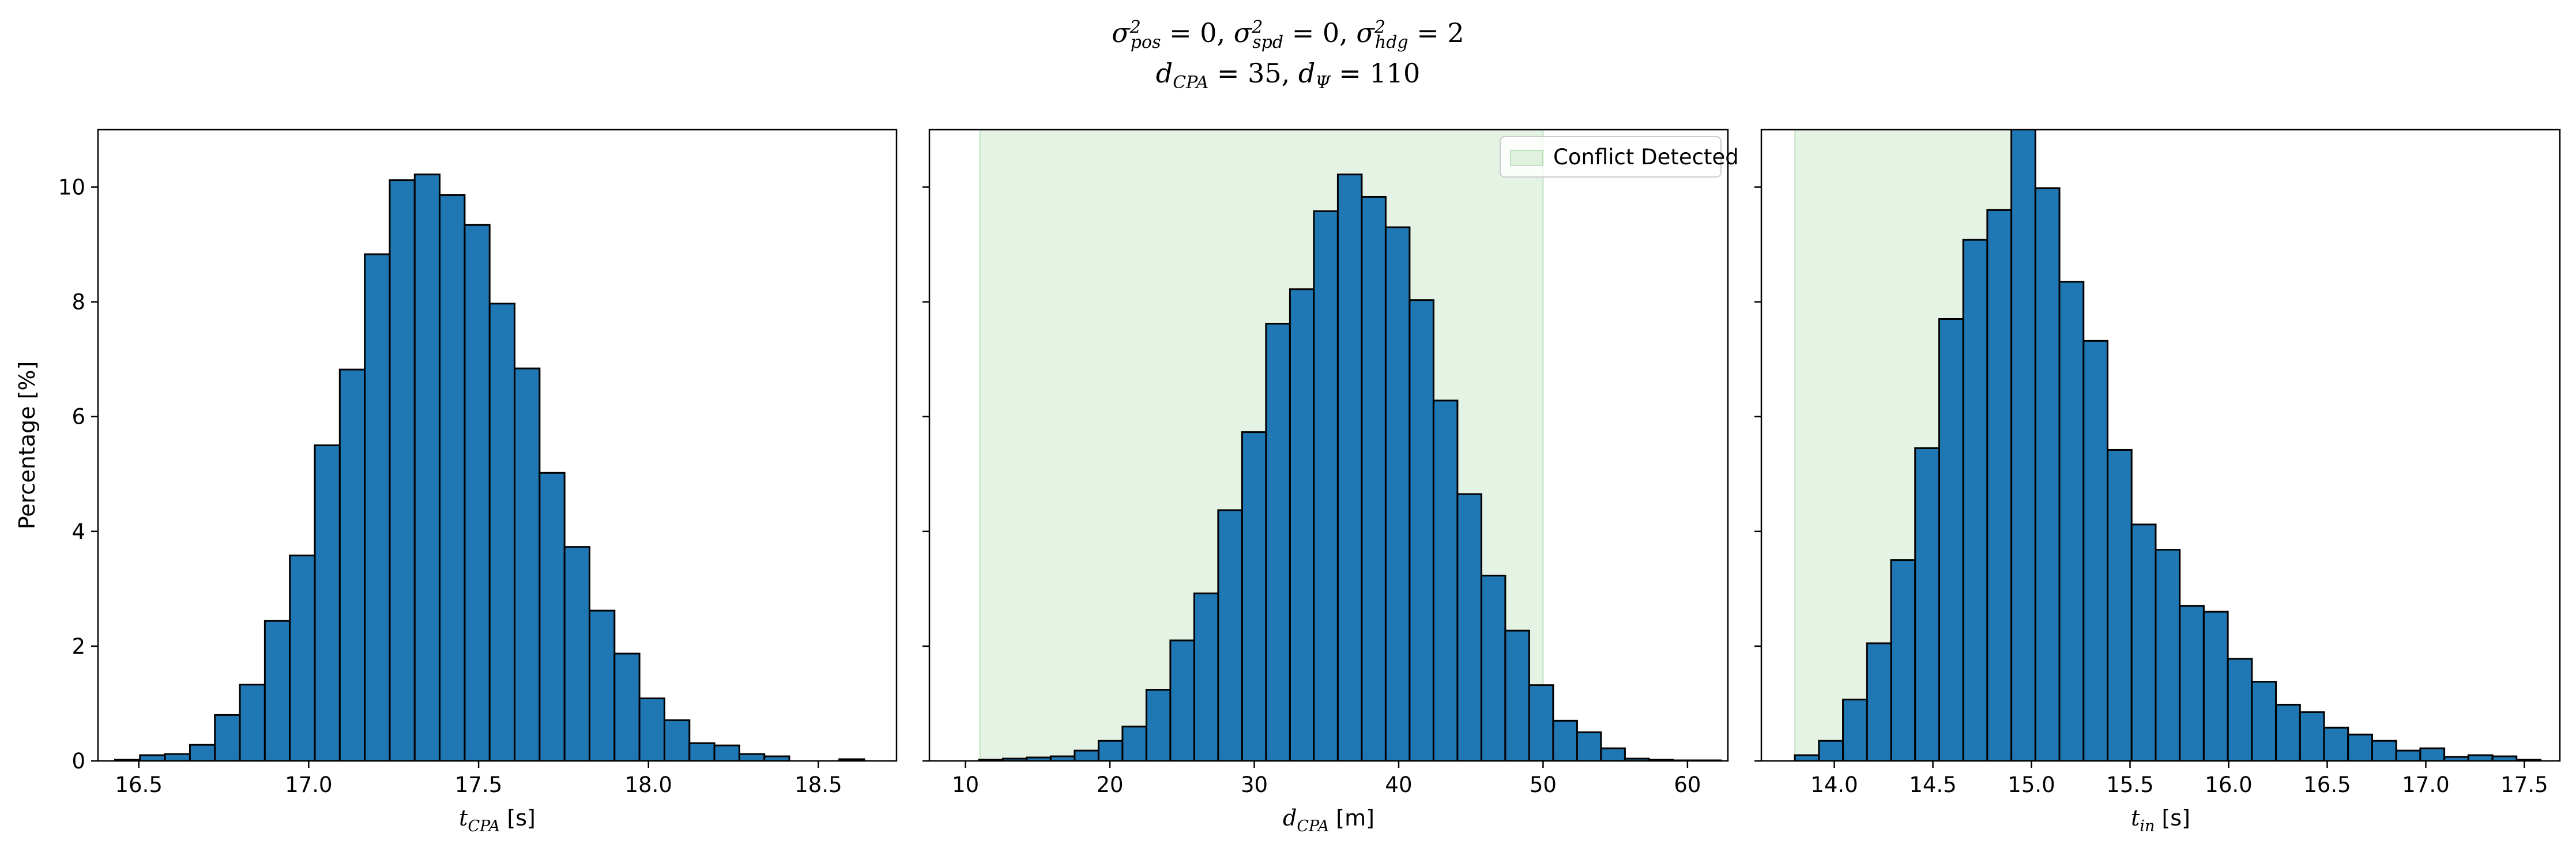 The width and height of the screenshot is (2576, 852). I want to click on title-text: = 2, so click(1436, 32).